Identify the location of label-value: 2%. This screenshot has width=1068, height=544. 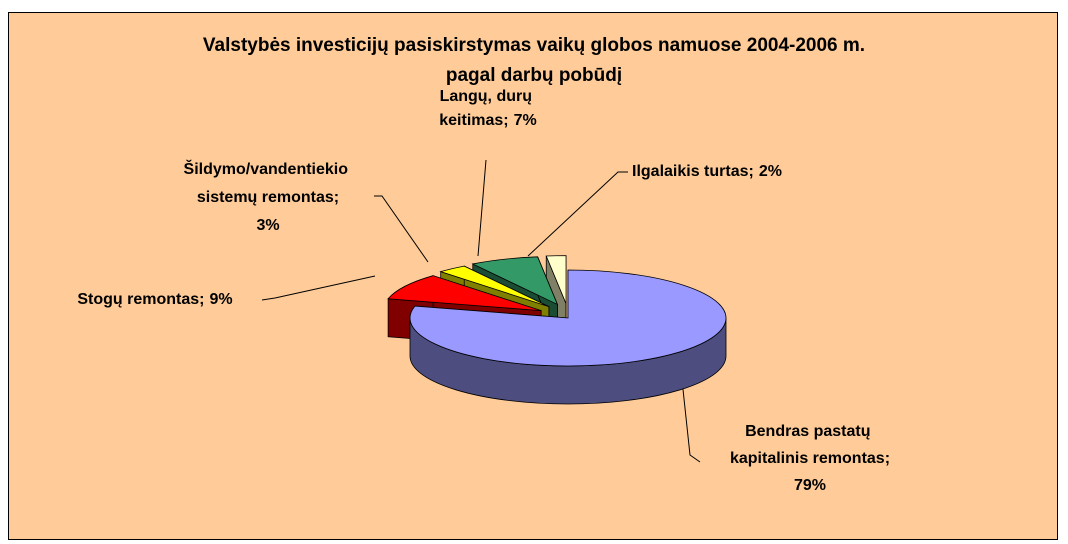
(770, 171).